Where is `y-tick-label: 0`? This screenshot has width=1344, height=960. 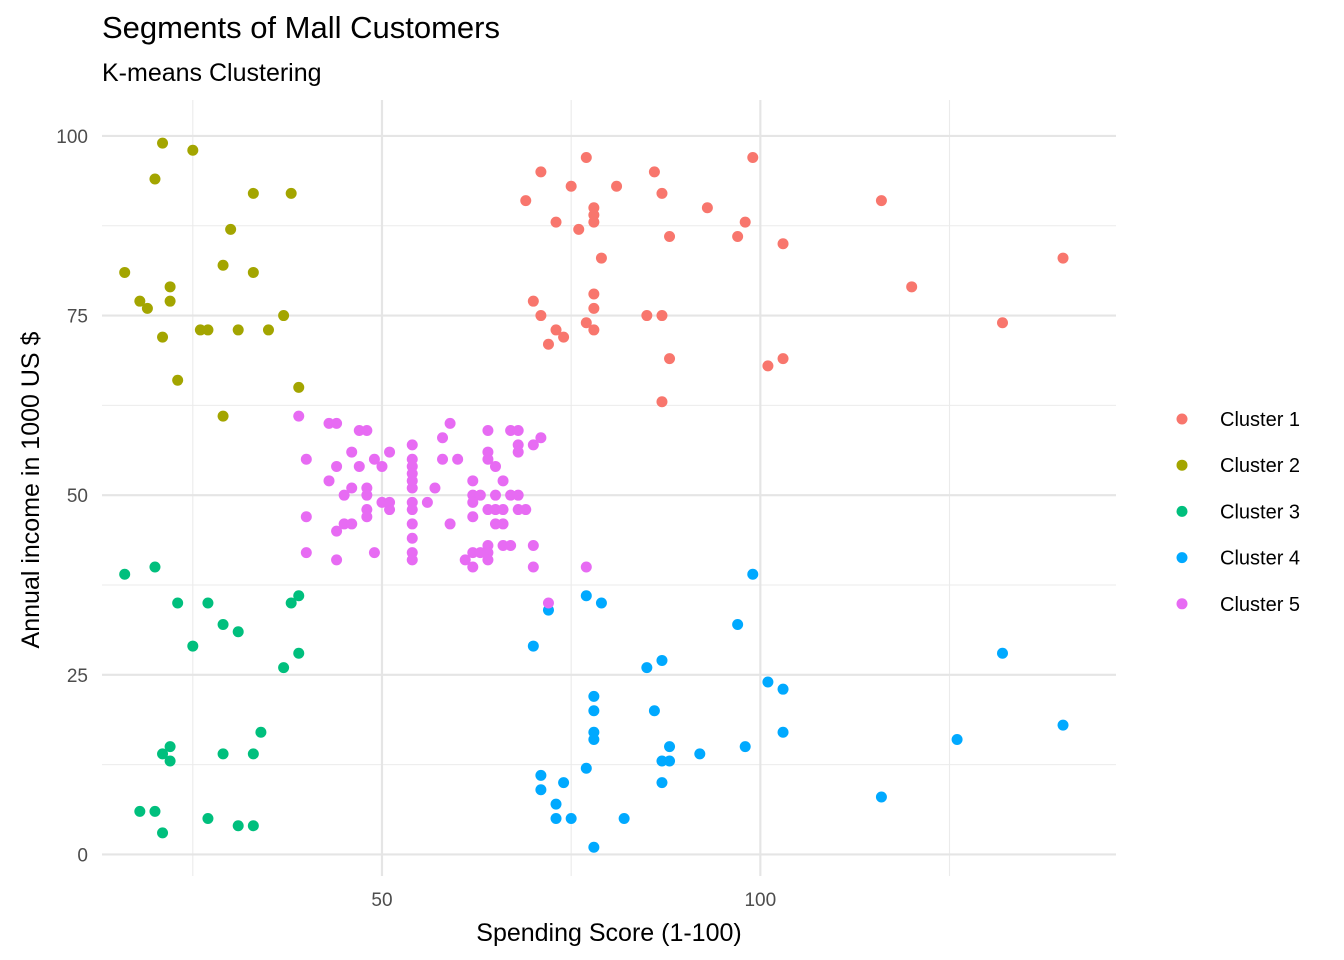 y-tick-label: 0 is located at coordinates (82, 855).